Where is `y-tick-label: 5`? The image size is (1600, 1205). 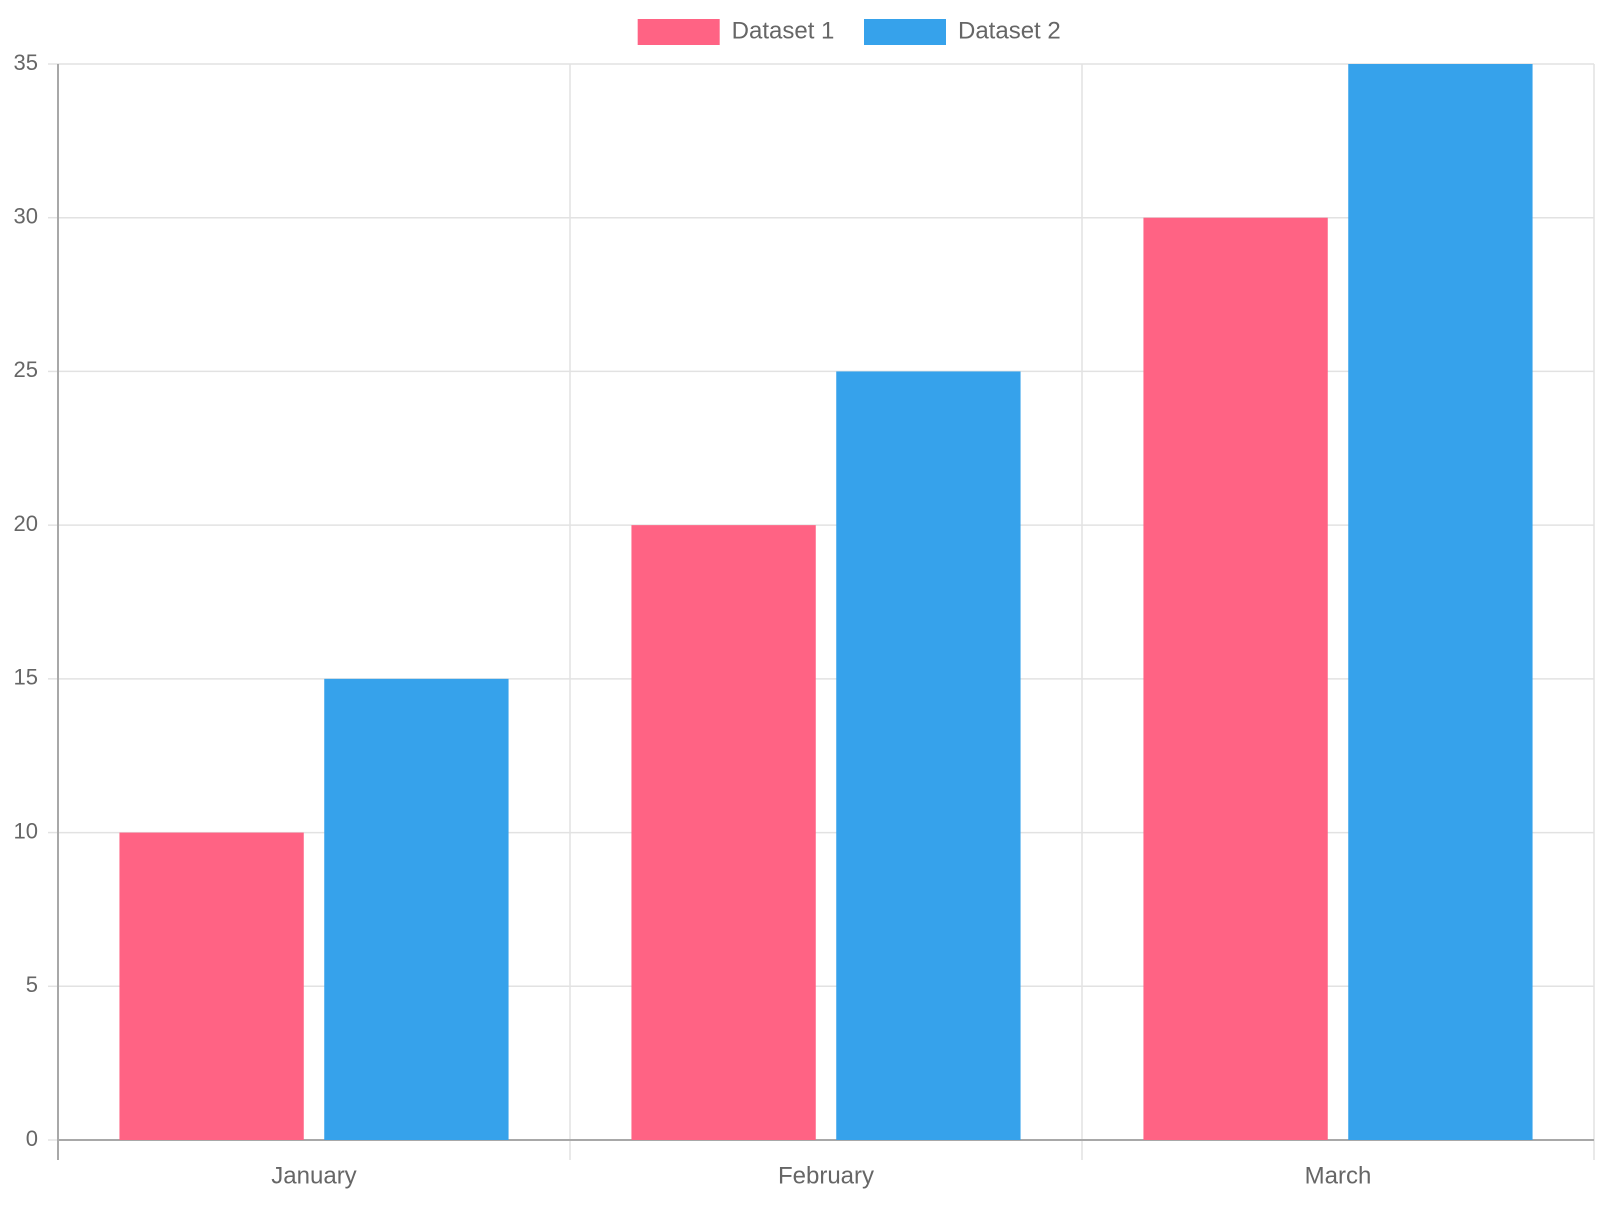
y-tick-label: 5 is located at coordinates (32, 984).